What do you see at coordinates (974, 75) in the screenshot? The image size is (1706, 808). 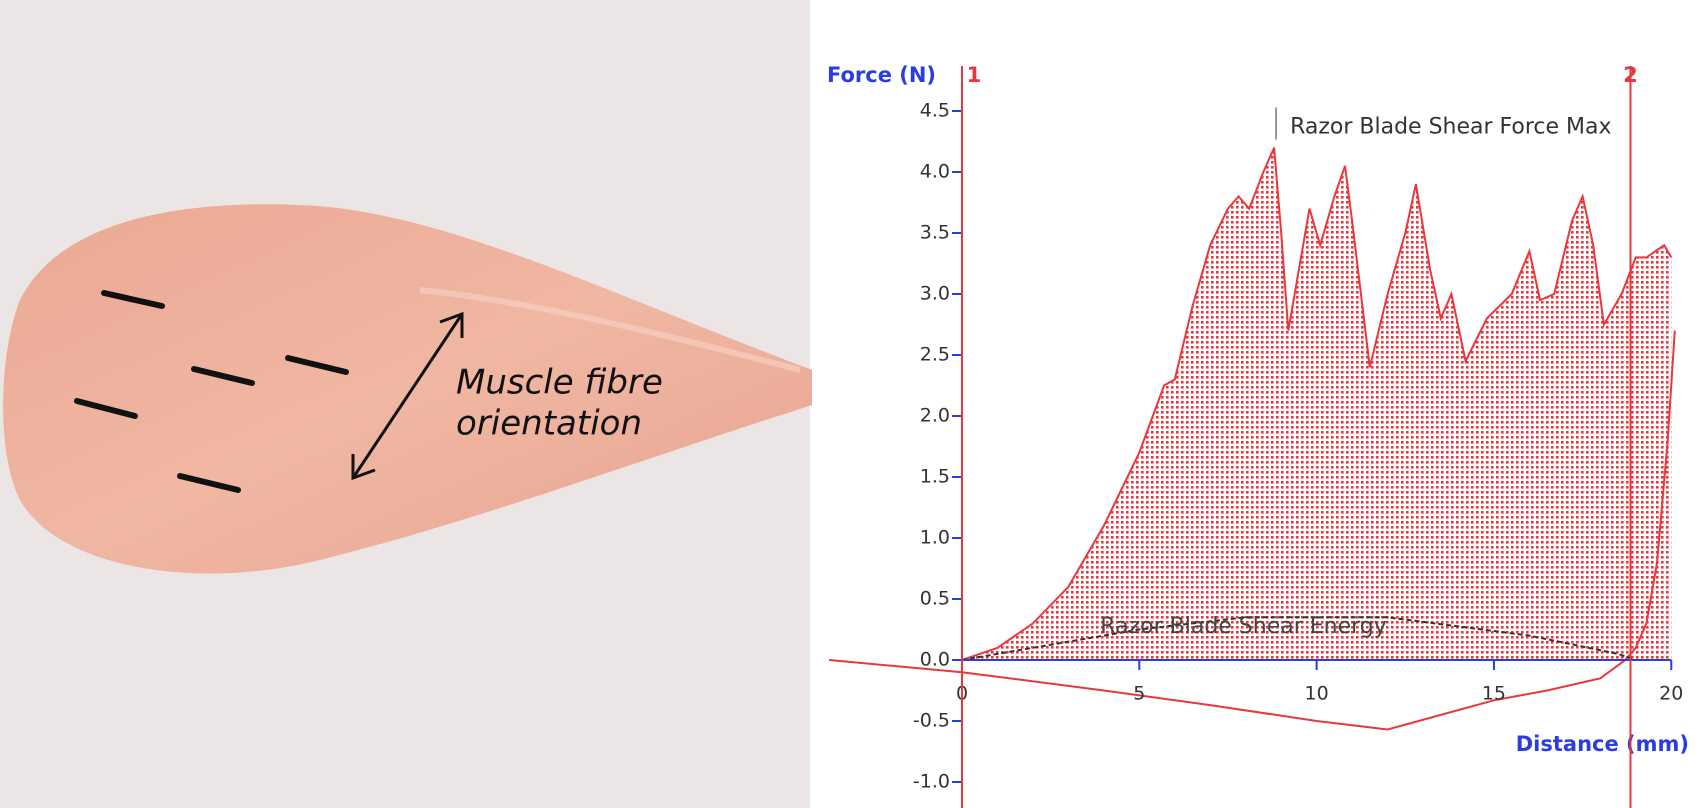 I see `cursor-label: 1` at bounding box center [974, 75].